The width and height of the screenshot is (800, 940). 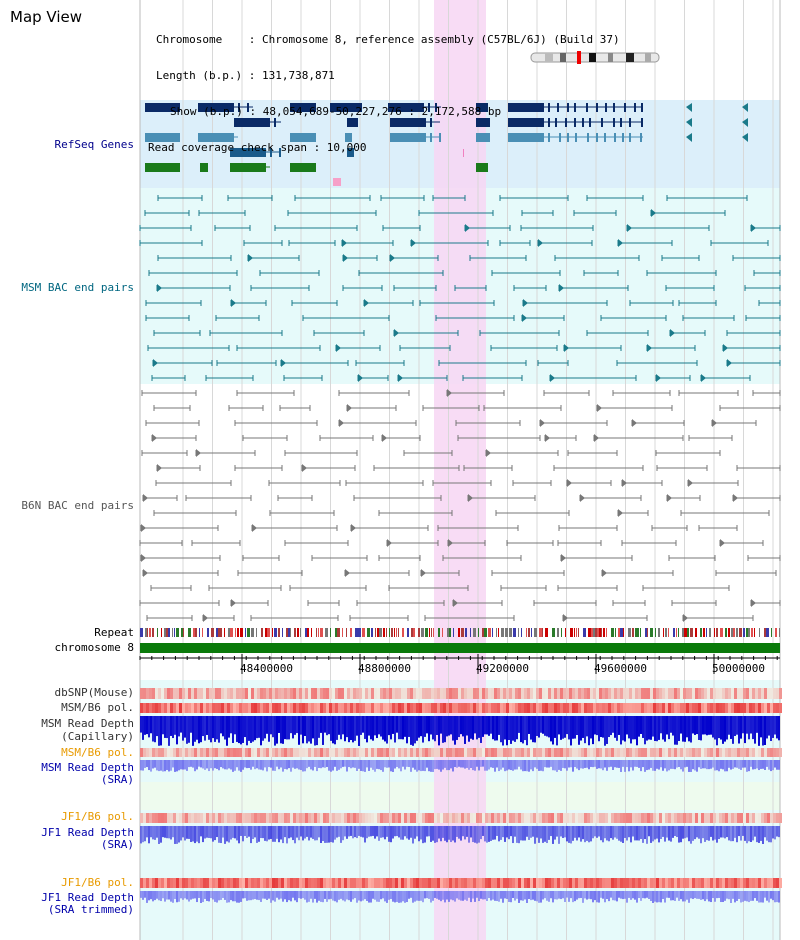 What do you see at coordinates (614, 122) in the screenshot?
I see `gene-exon` at bounding box center [614, 122].